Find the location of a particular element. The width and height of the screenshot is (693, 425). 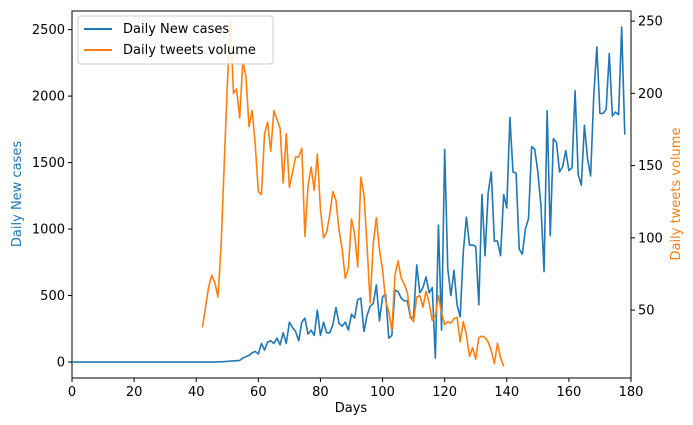

y-right-tick-label: 250 is located at coordinates (650, 22).